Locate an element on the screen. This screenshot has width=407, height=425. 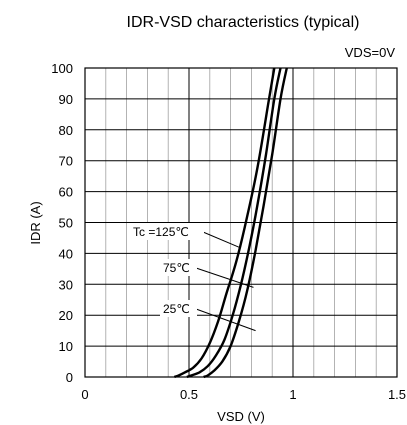
chart-title: IDR-VSD characteristics (typical) is located at coordinates (243, 22).